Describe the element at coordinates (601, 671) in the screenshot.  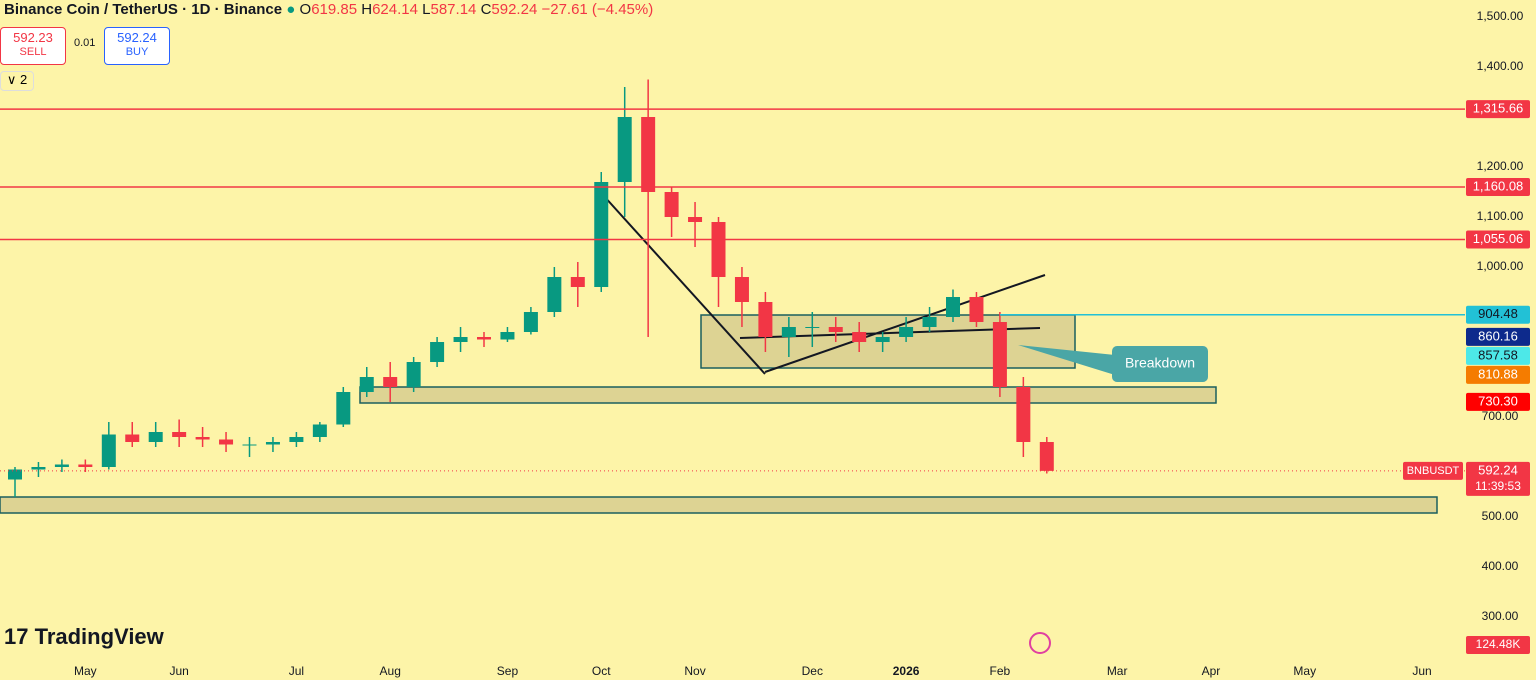
I see `x-tick-label: Oct` at that location.